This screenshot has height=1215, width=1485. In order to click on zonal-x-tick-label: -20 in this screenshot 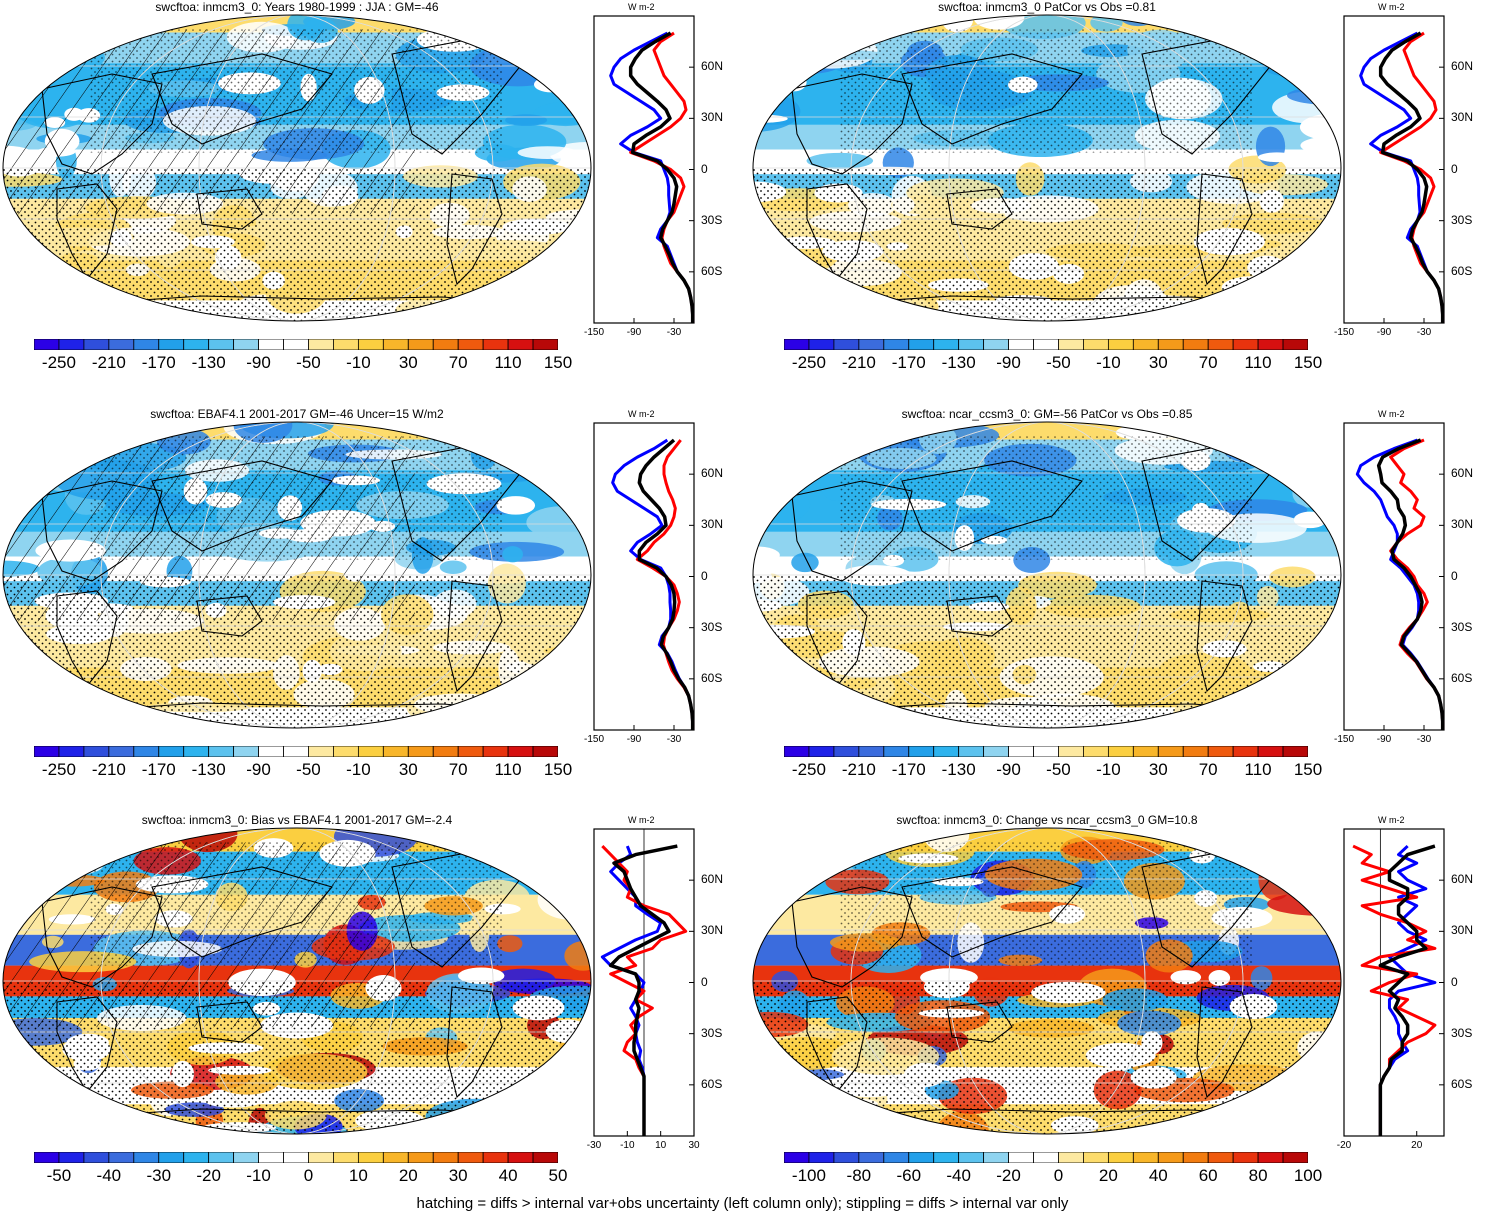, I will do `click(1344, 1145)`.